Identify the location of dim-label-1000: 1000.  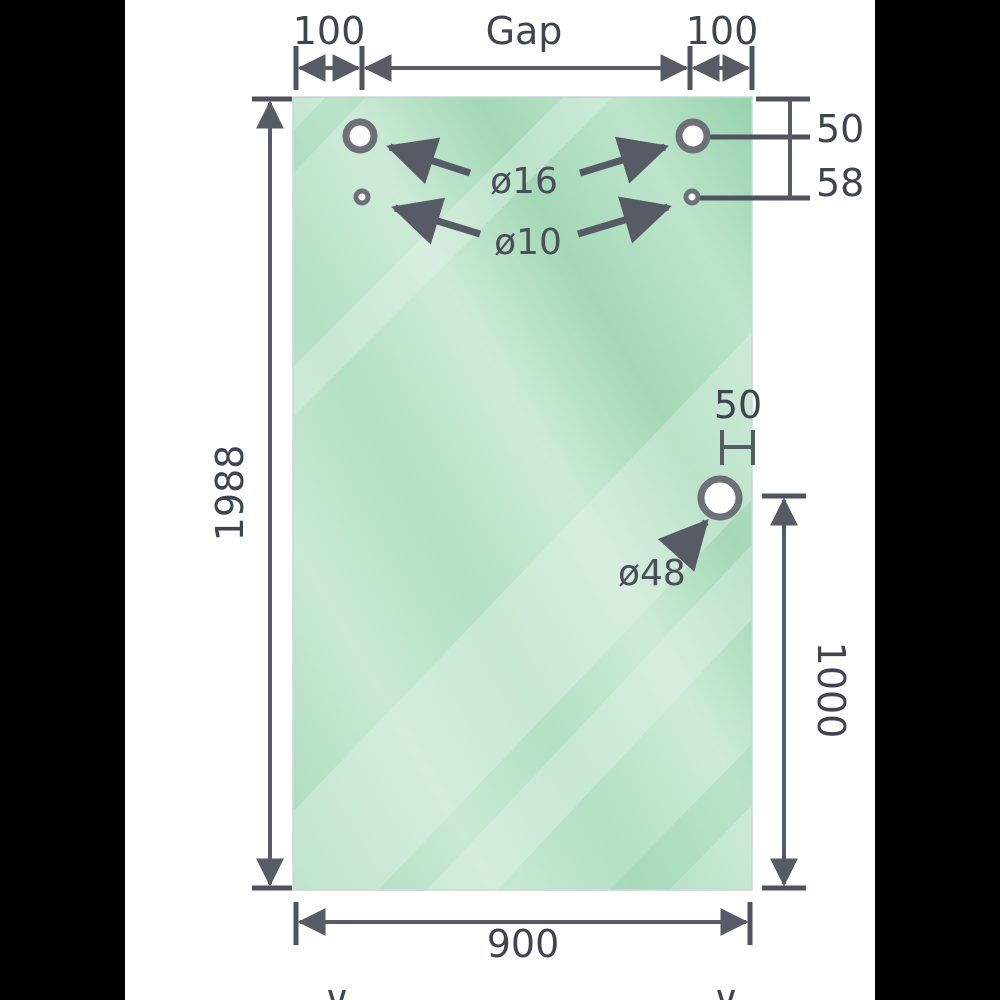
(831, 690).